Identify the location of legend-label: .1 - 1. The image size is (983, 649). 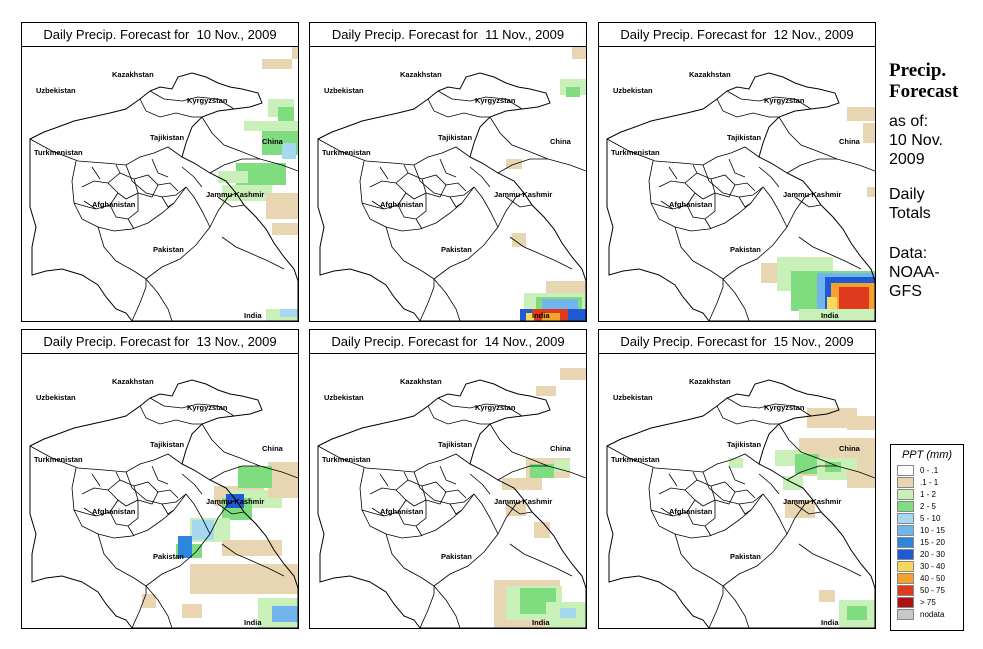
(929, 482).